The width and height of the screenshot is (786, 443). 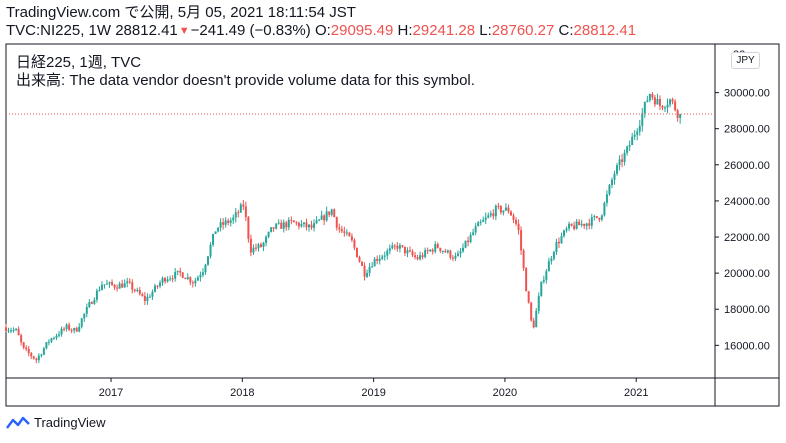 What do you see at coordinates (747, 166) in the screenshot?
I see `y-tick-label: 26000.00` at bounding box center [747, 166].